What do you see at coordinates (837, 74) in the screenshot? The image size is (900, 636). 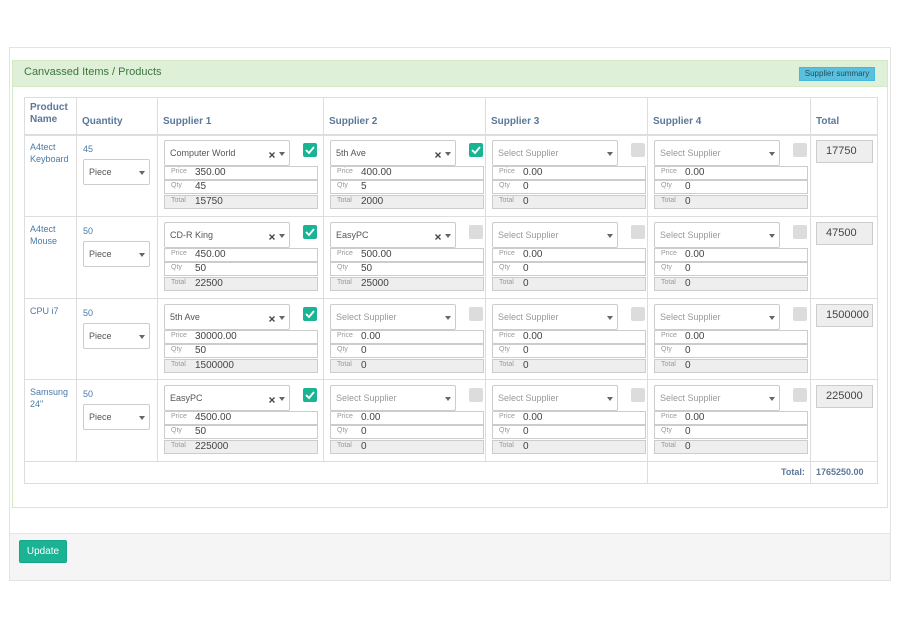 I see `summary-button: Supplier summary` at bounding box center [837, 74].